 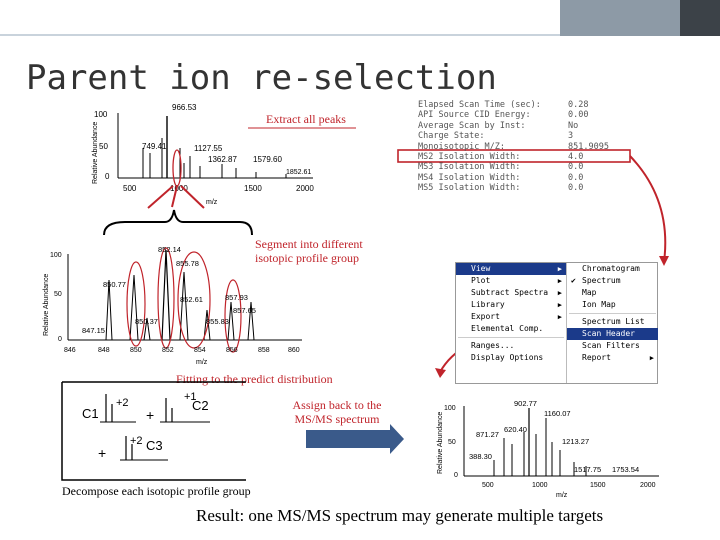 What do you see at coordinates (578, 105) in the screenshot?
I see `property-value: 0.28` at bounding box center [578, 105].